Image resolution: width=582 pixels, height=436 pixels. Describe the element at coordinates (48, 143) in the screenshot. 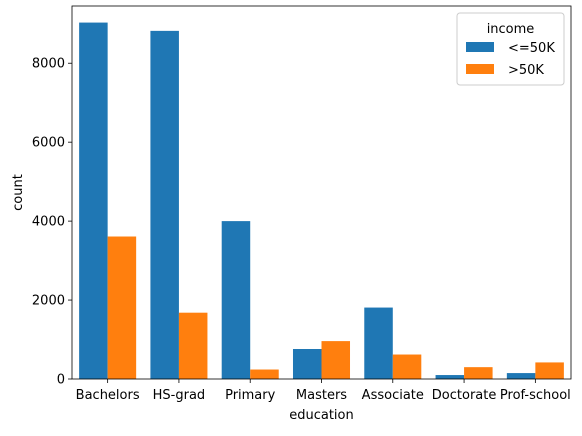

I see `y-tick-label: 6000` at that location.